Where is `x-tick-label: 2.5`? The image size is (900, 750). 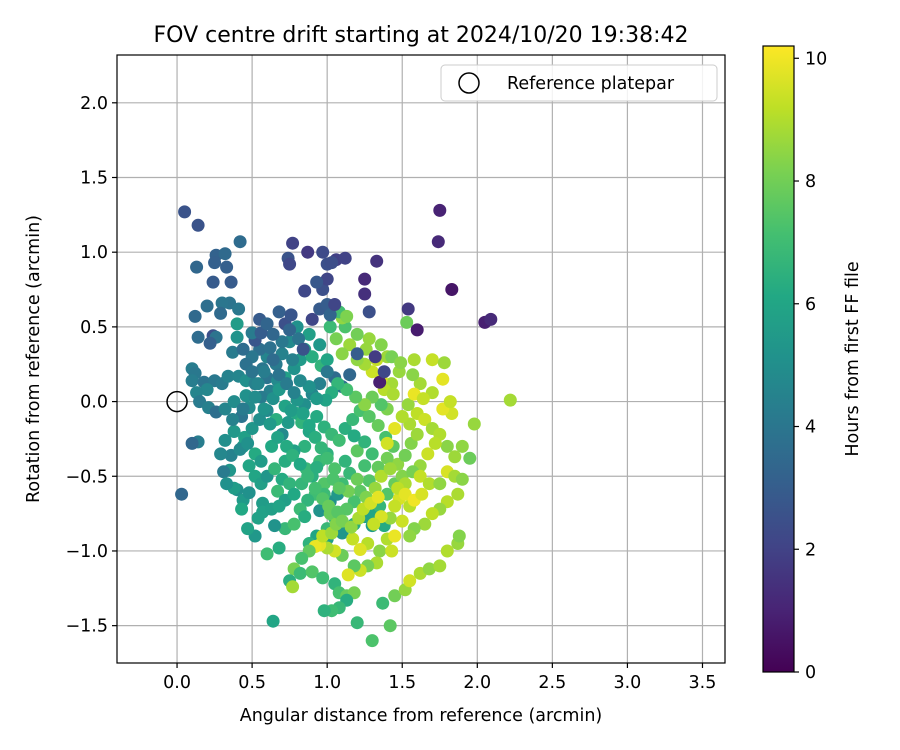
x-tick-label: 2.5 is located at coordinates (552, 683).